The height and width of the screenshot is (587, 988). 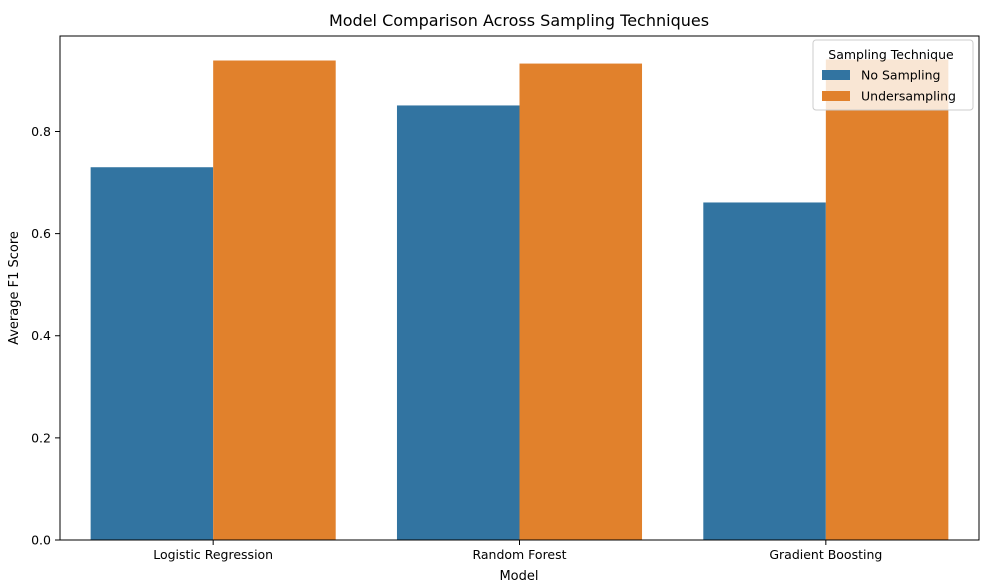 I want to click on x-tick-label: Gradient Boosting, so click(x=825, y=554).